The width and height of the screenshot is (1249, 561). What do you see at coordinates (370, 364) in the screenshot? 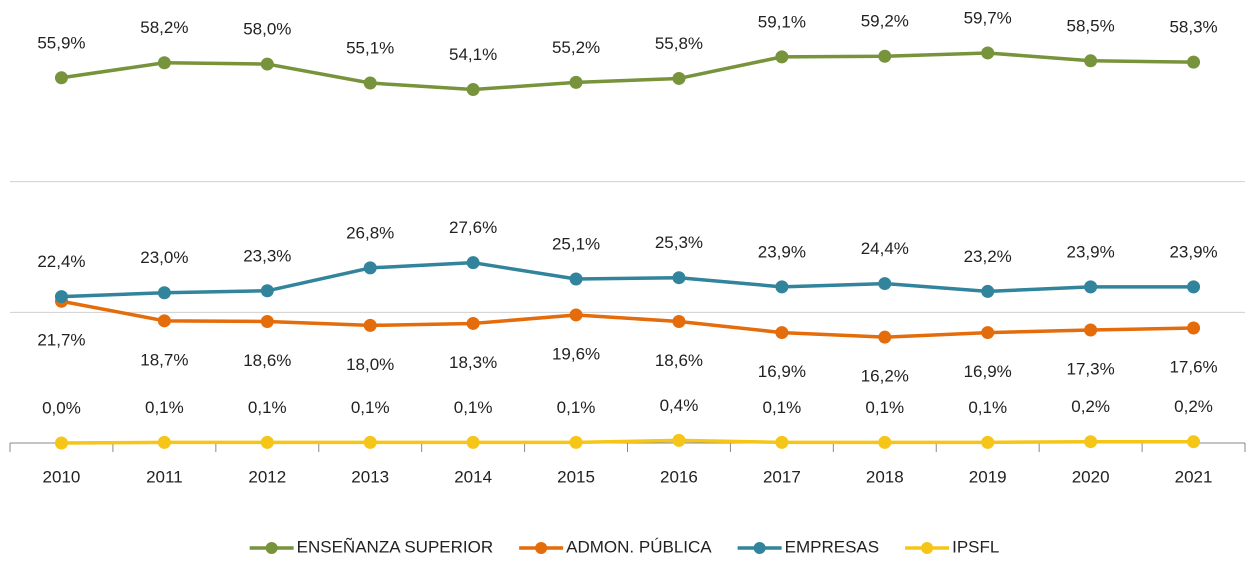
I see `data-label: 18,0%` at bounding box center [370, 364].